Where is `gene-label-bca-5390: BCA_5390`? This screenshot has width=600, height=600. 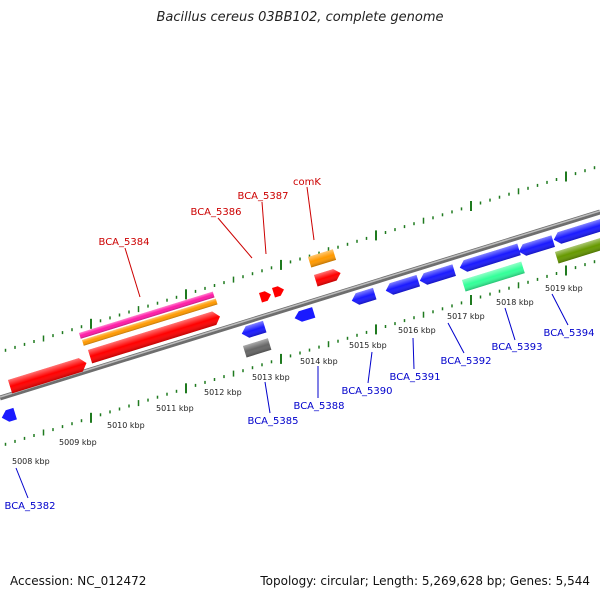 gene-label-bca-5390: BCA_5390 is located at coordinates (367, 391).